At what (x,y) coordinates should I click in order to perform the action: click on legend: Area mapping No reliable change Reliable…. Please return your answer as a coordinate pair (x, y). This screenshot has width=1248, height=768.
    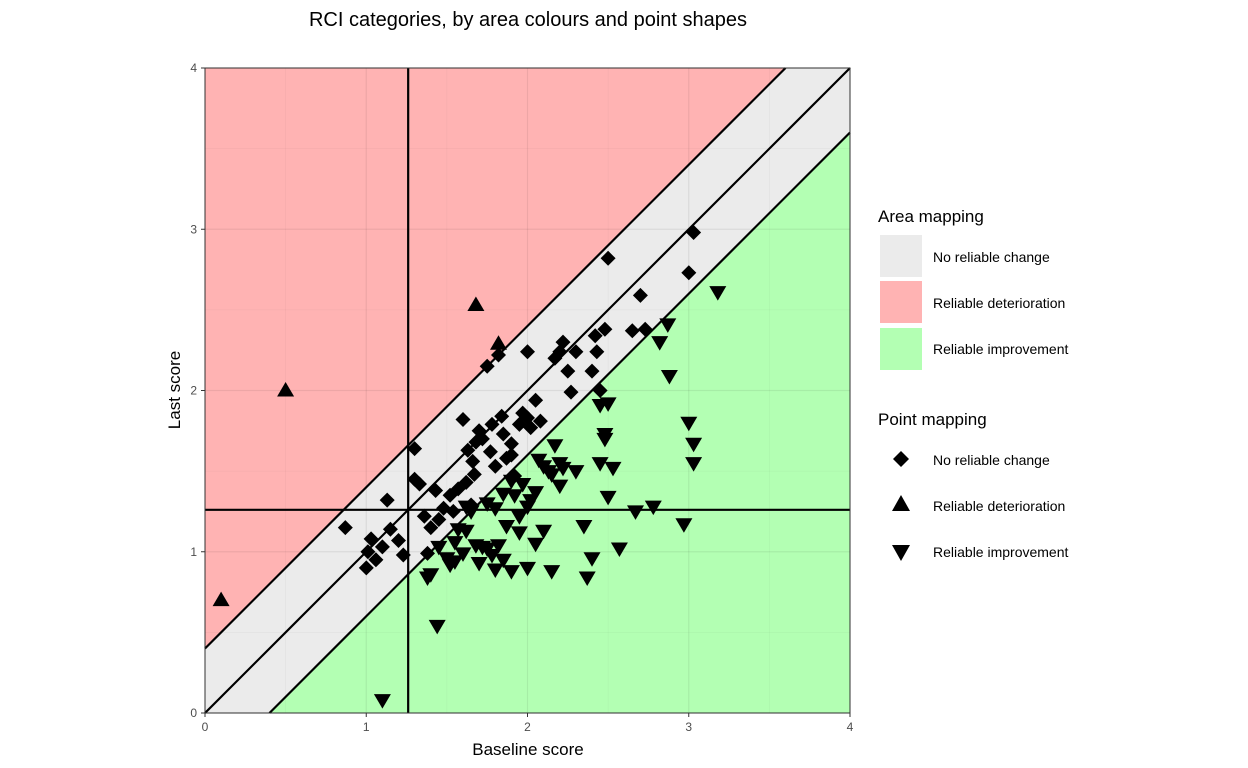
    Looking at the image, I should click on (973, 384).